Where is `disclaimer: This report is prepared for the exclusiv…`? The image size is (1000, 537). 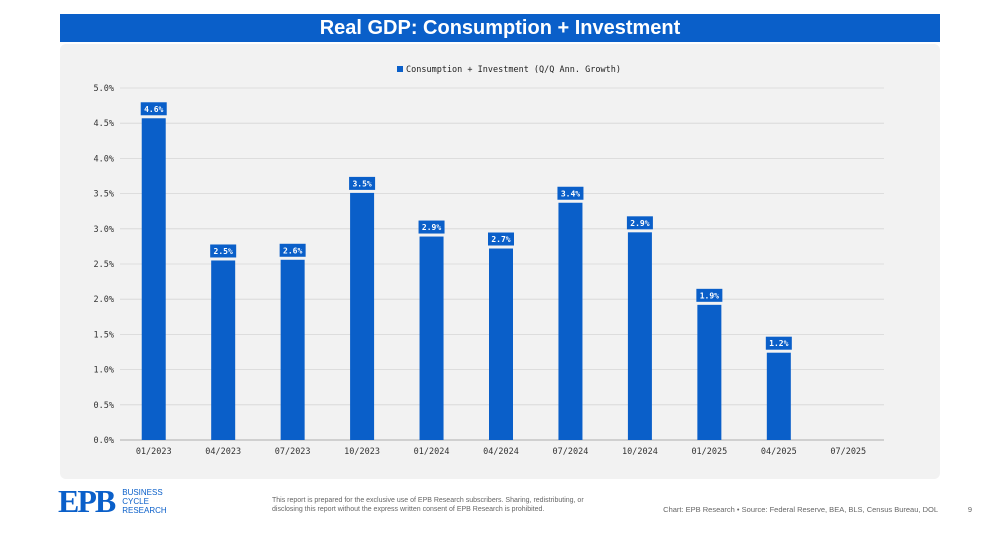 disclaimer: This report is prepared for the exclusiv… is located at coordinates (452, 505).